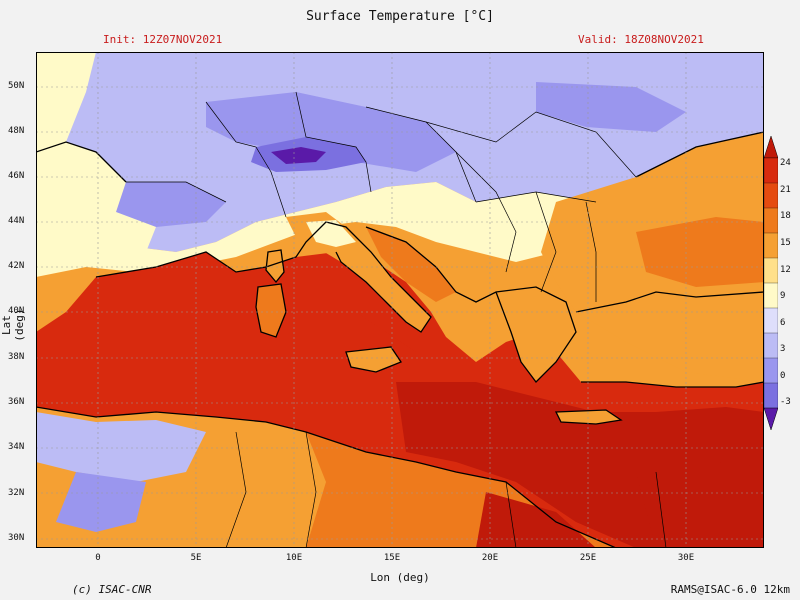 This screenshot has height=600, width=800. I want to click on y-tick-label: 40N, so click(16, 311).